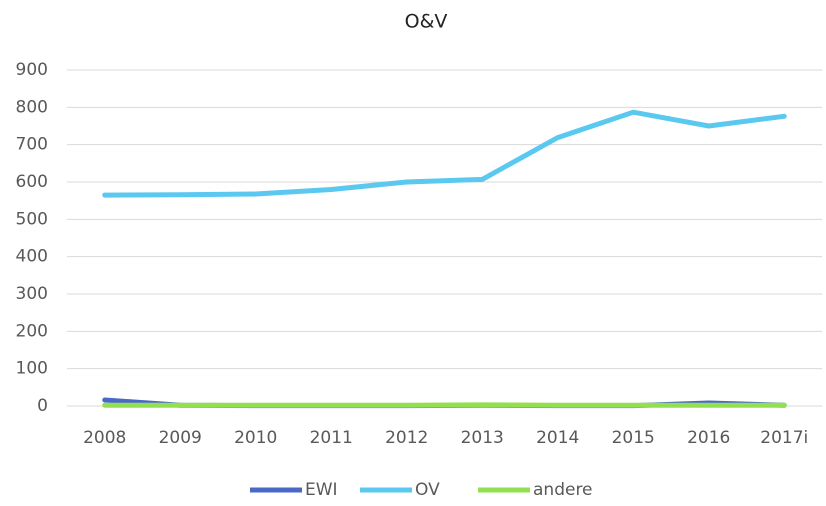 This screenshot has height=506, width=826. Describe the element at coordinates (32, 145) in the screenshot. I see `y-tick-label: 700` at that location.